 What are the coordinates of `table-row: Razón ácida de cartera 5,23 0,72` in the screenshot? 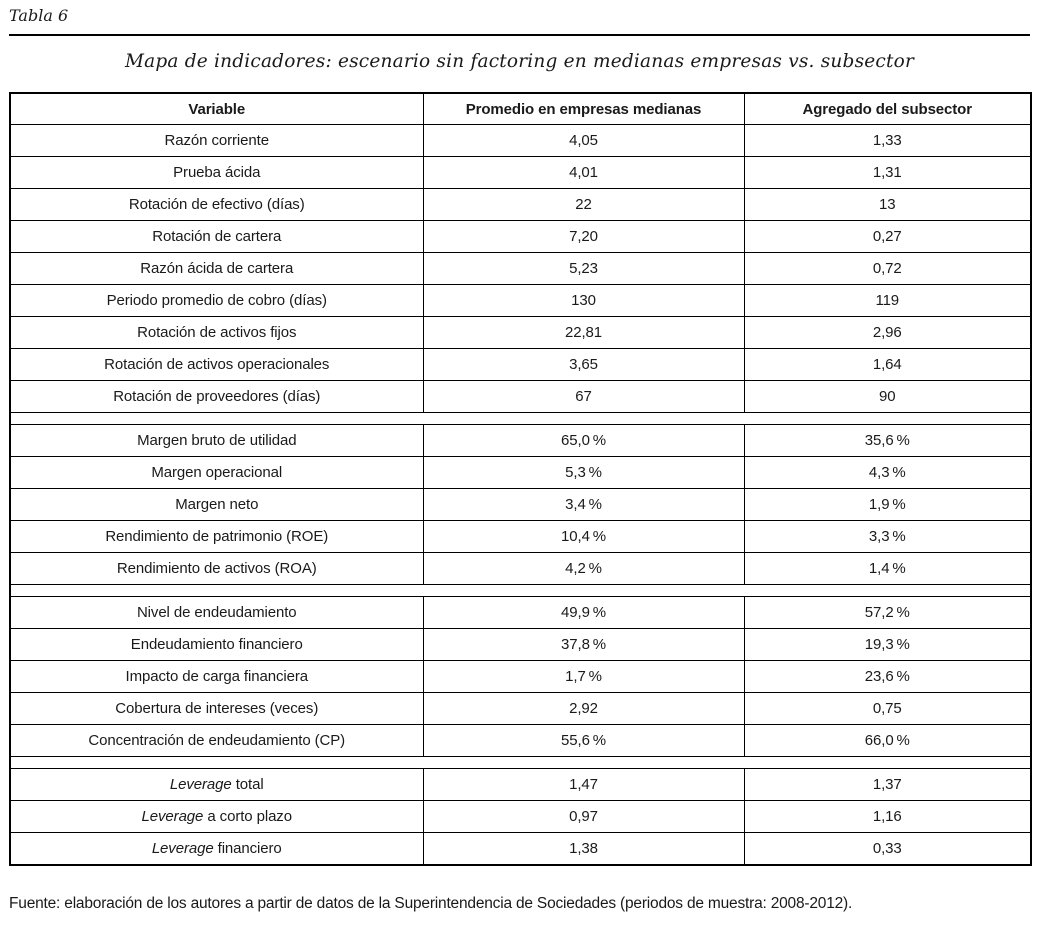 It's located at (520, 268).